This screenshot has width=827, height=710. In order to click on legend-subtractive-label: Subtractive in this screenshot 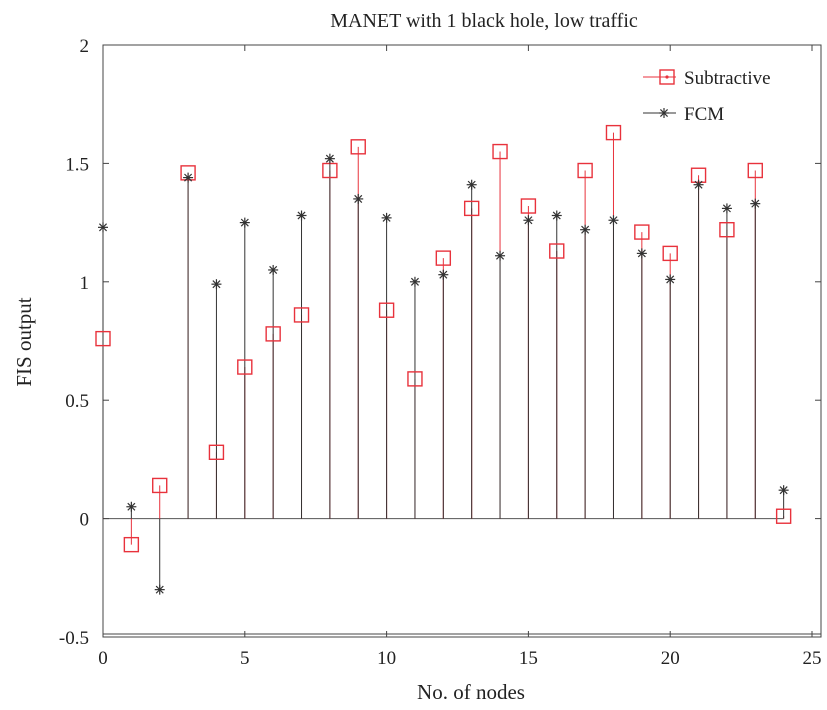, I will do `click(727, 78)`.